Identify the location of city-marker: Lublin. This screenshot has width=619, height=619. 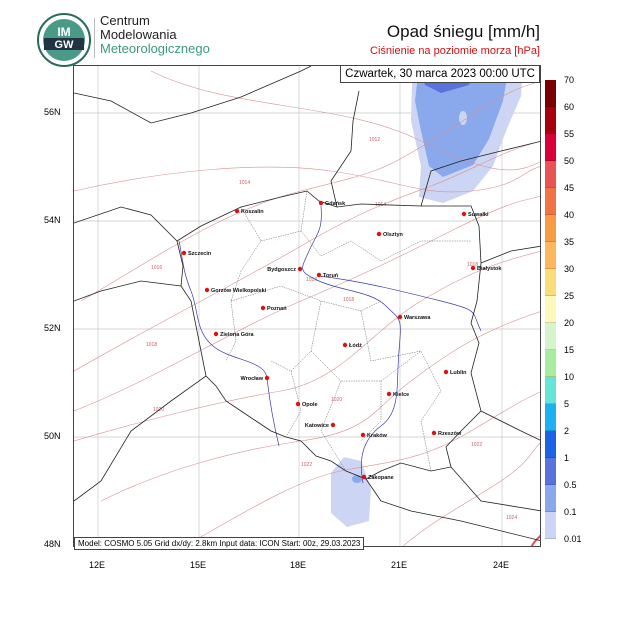
(455, 372).